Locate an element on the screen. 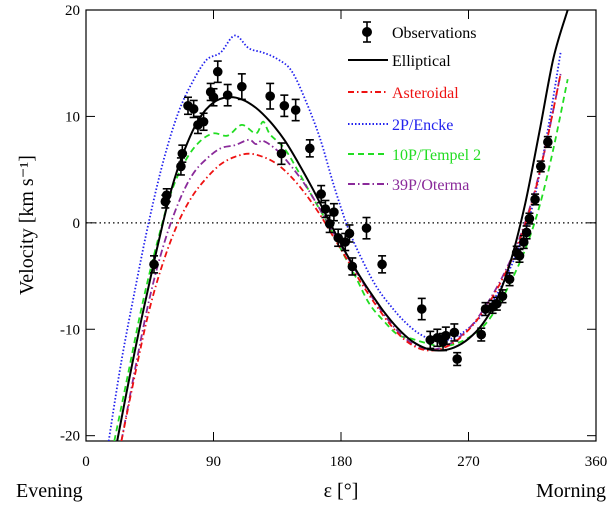 This screenshot has width=616, height=508. y-tick-label: -20 is located at coordinates (70, 437).